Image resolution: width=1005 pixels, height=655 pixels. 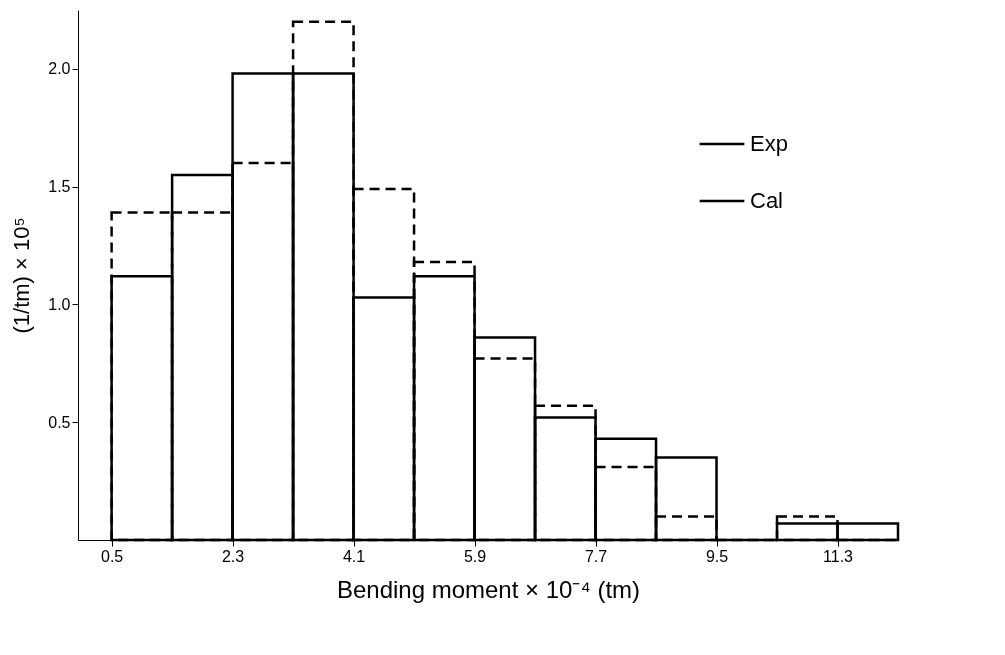 What do you see at coordinates (838, 556) in the screenshot?
I see `x-tick-label: 11.3` at bounding box center [838, 556].